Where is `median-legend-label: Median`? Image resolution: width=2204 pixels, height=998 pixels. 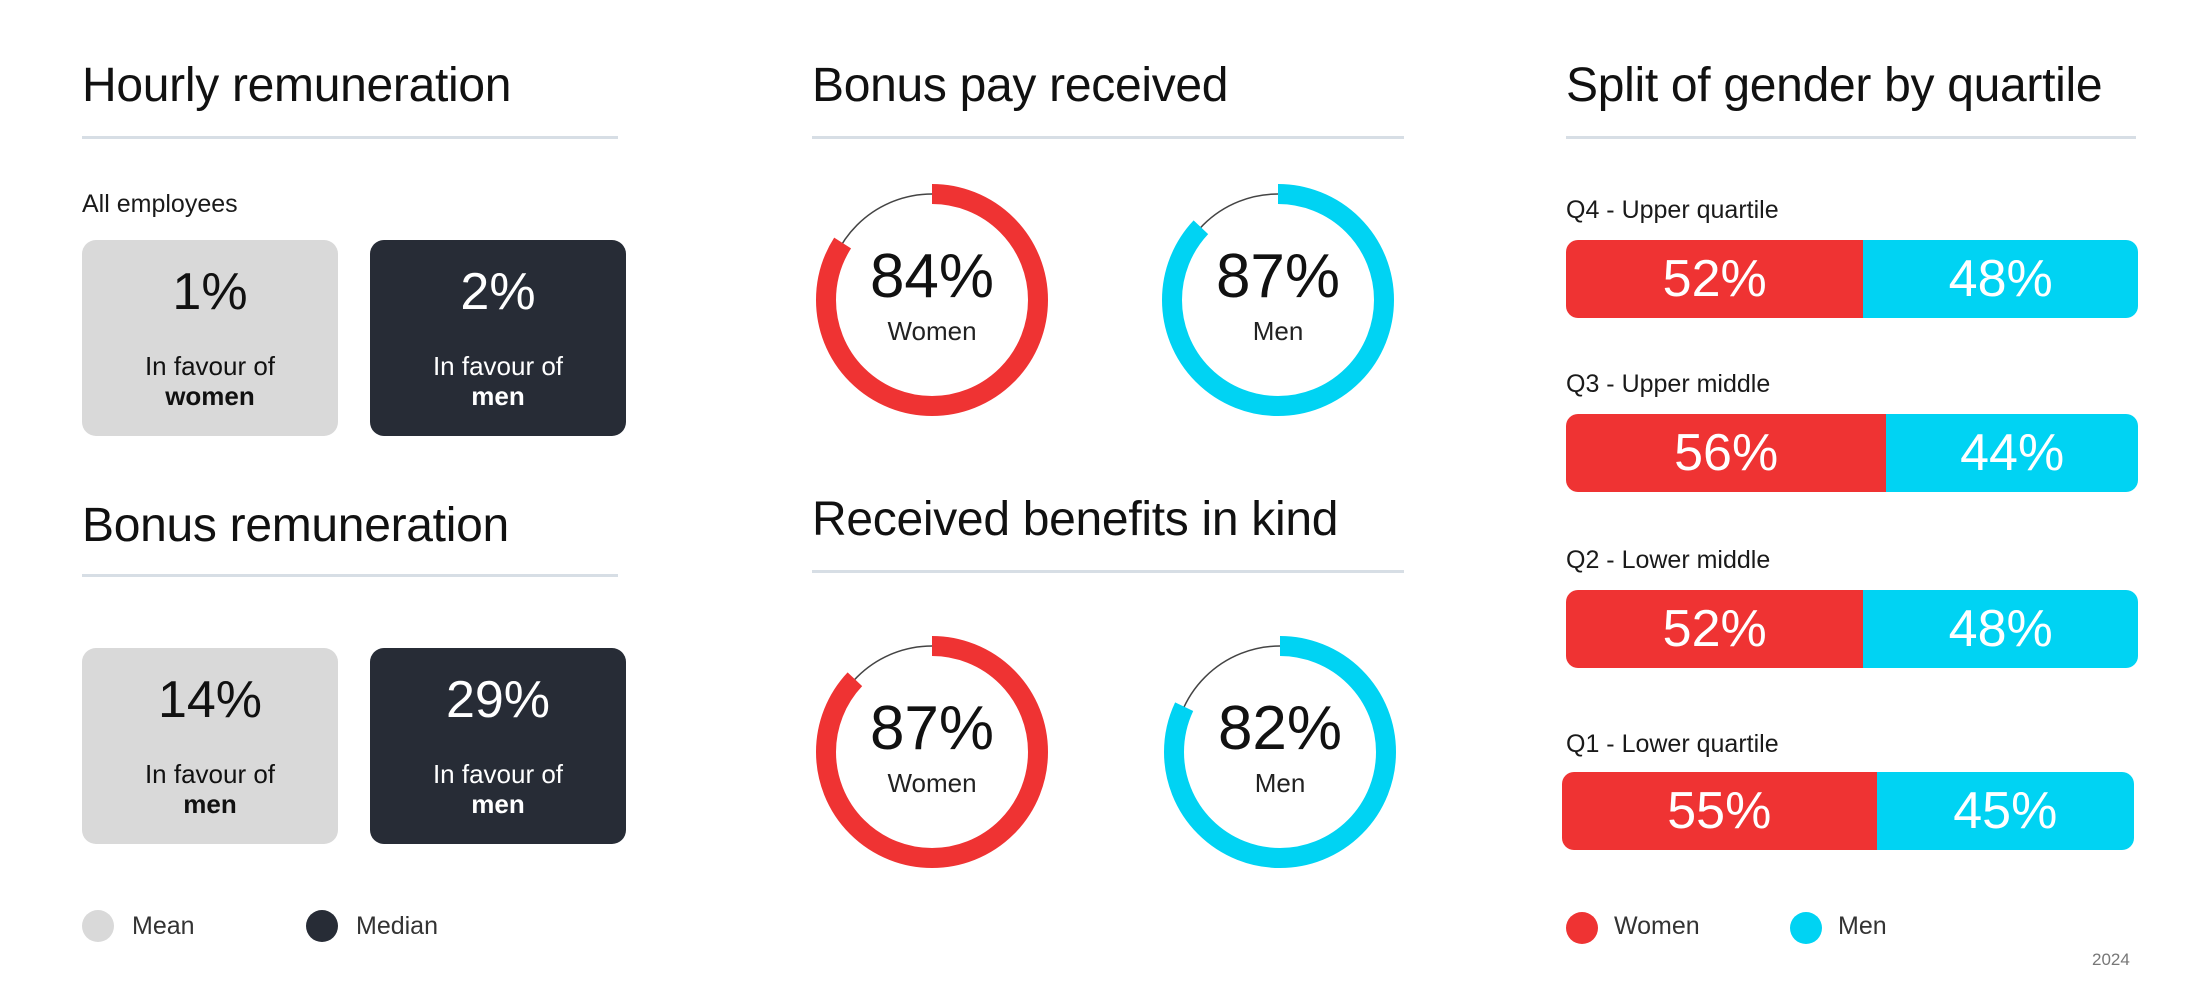
median-legend-label: Median is located at coordinates (397, 926).